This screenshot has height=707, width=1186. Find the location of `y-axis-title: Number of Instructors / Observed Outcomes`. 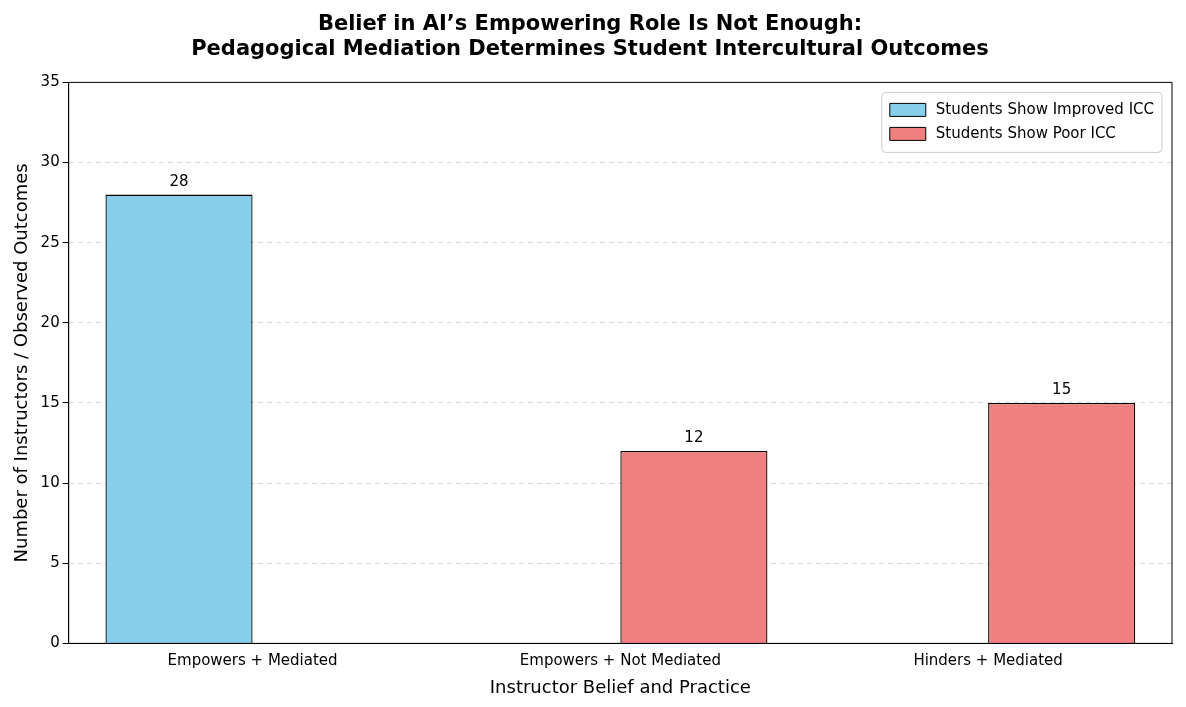

y-axis-title: Number of Instructors / Observed Outcomes is located at coordinates (21, 363).